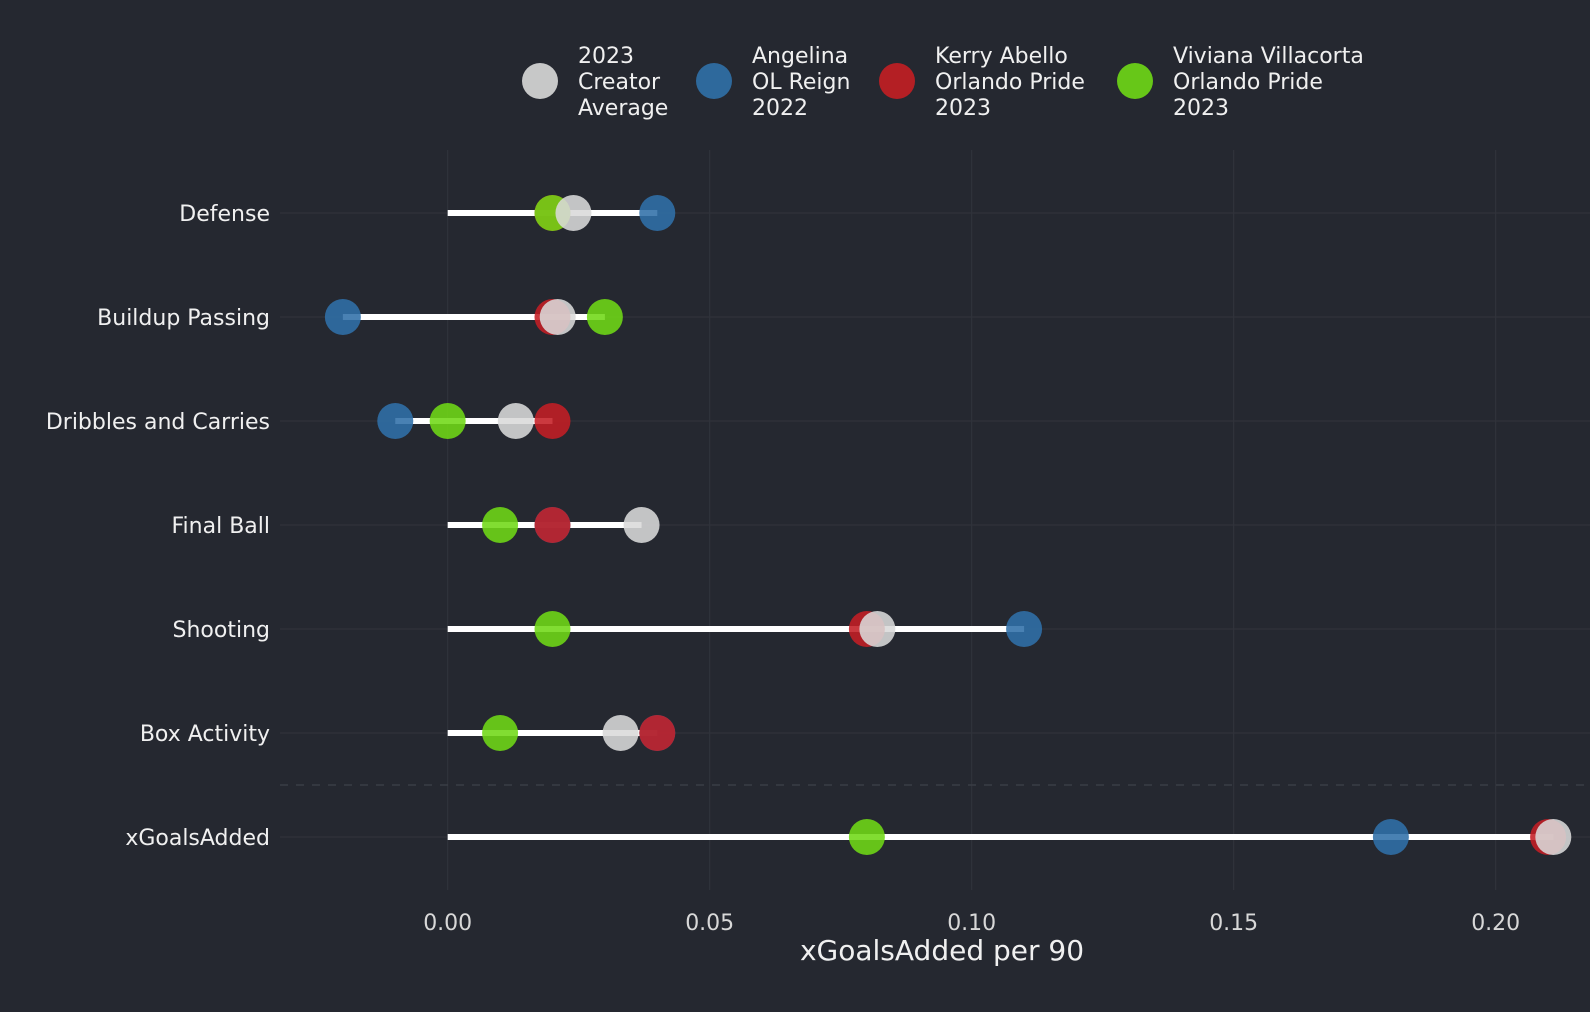 The width and height of the screenshot is (1590, 1012). I want to click on legend-label: Viviana Villacorta, so click(1268, 56).